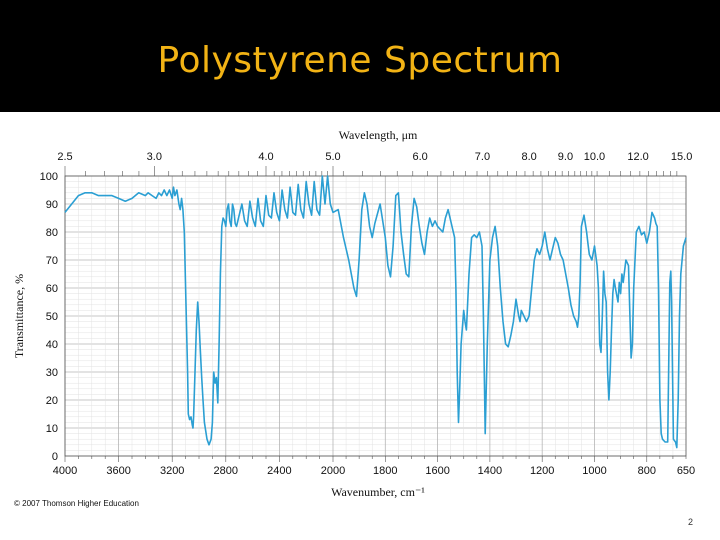 The image size is (720, 540). What do you see at coordinates (65, 471) in the screenshot?
I see `x-tick-label: 4000` at bounding box center [65, 471].